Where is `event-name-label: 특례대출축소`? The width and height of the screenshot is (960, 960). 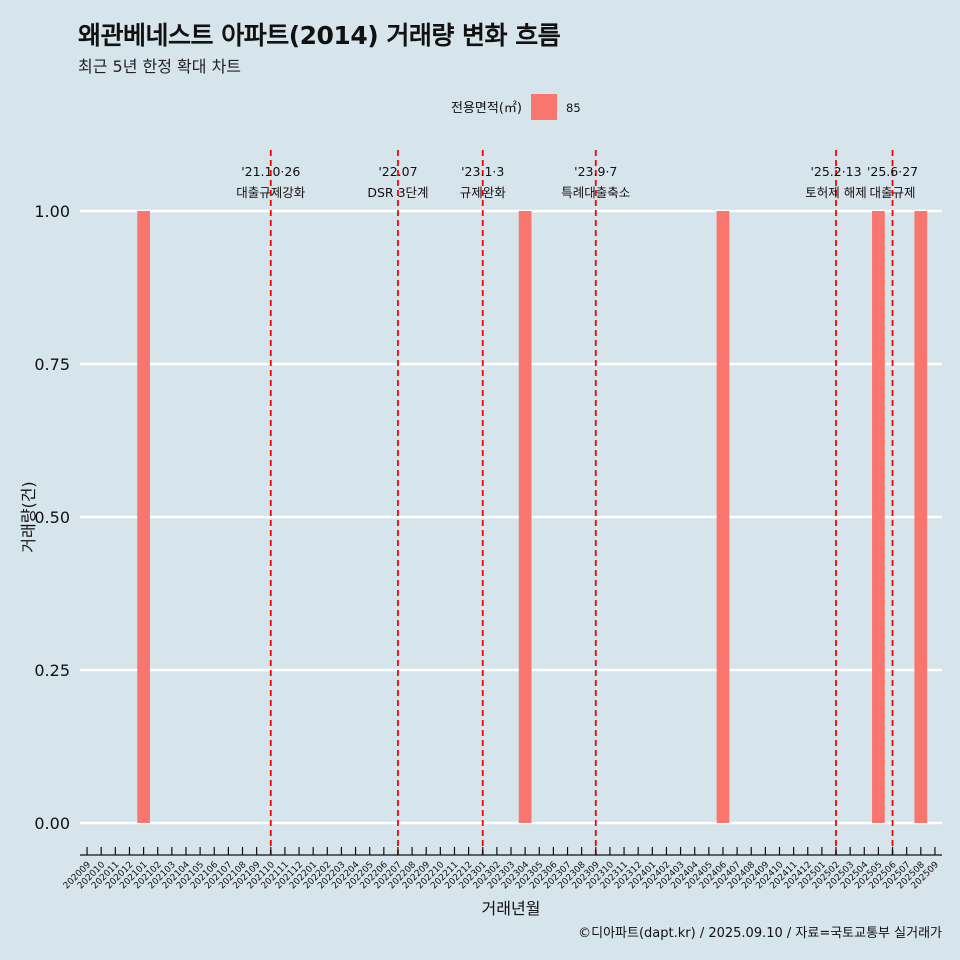 event-name-label: 특례대출축소 is located at coordinates (595, 192).